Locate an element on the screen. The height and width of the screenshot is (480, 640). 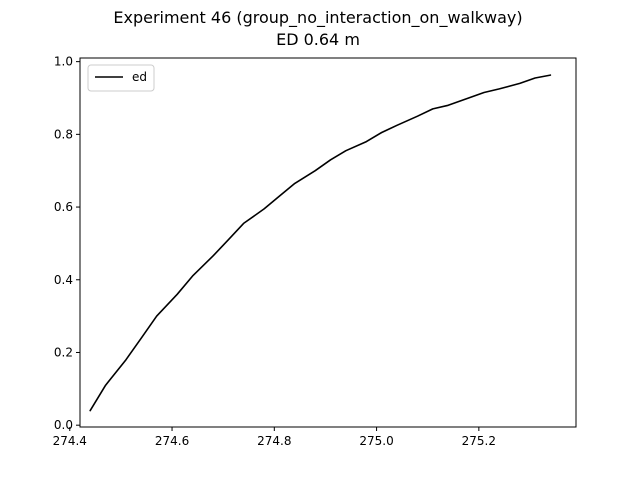
legend-box is located at coordinates (121, 78).